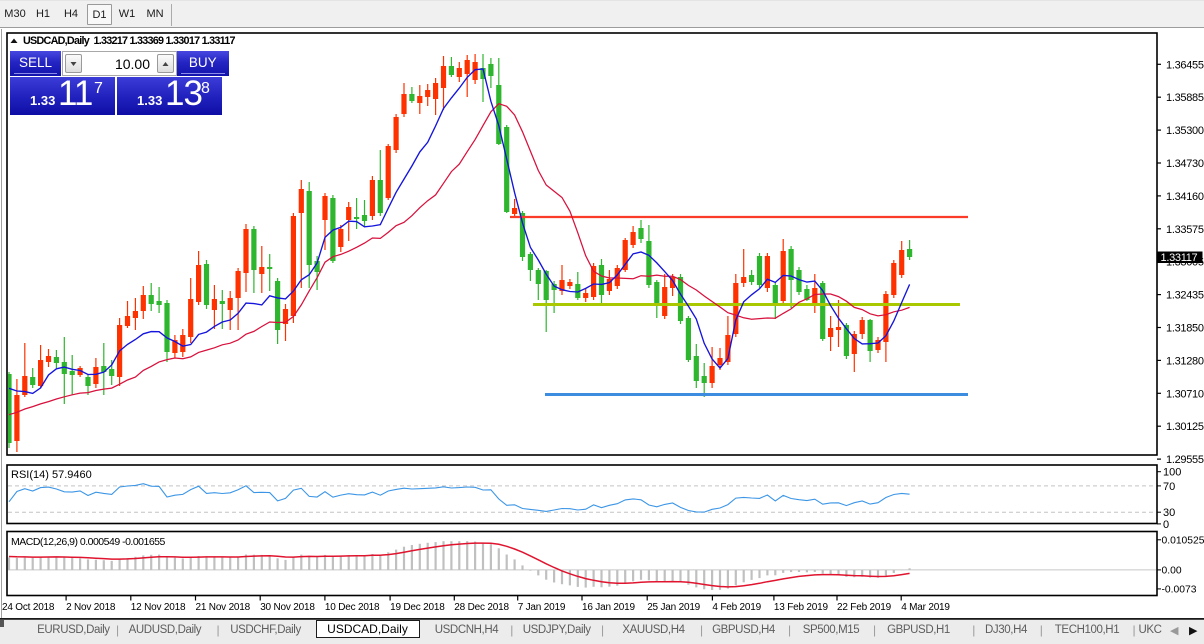  I want to click on svg-text: 24 Oct 2018, so click(28, 607).